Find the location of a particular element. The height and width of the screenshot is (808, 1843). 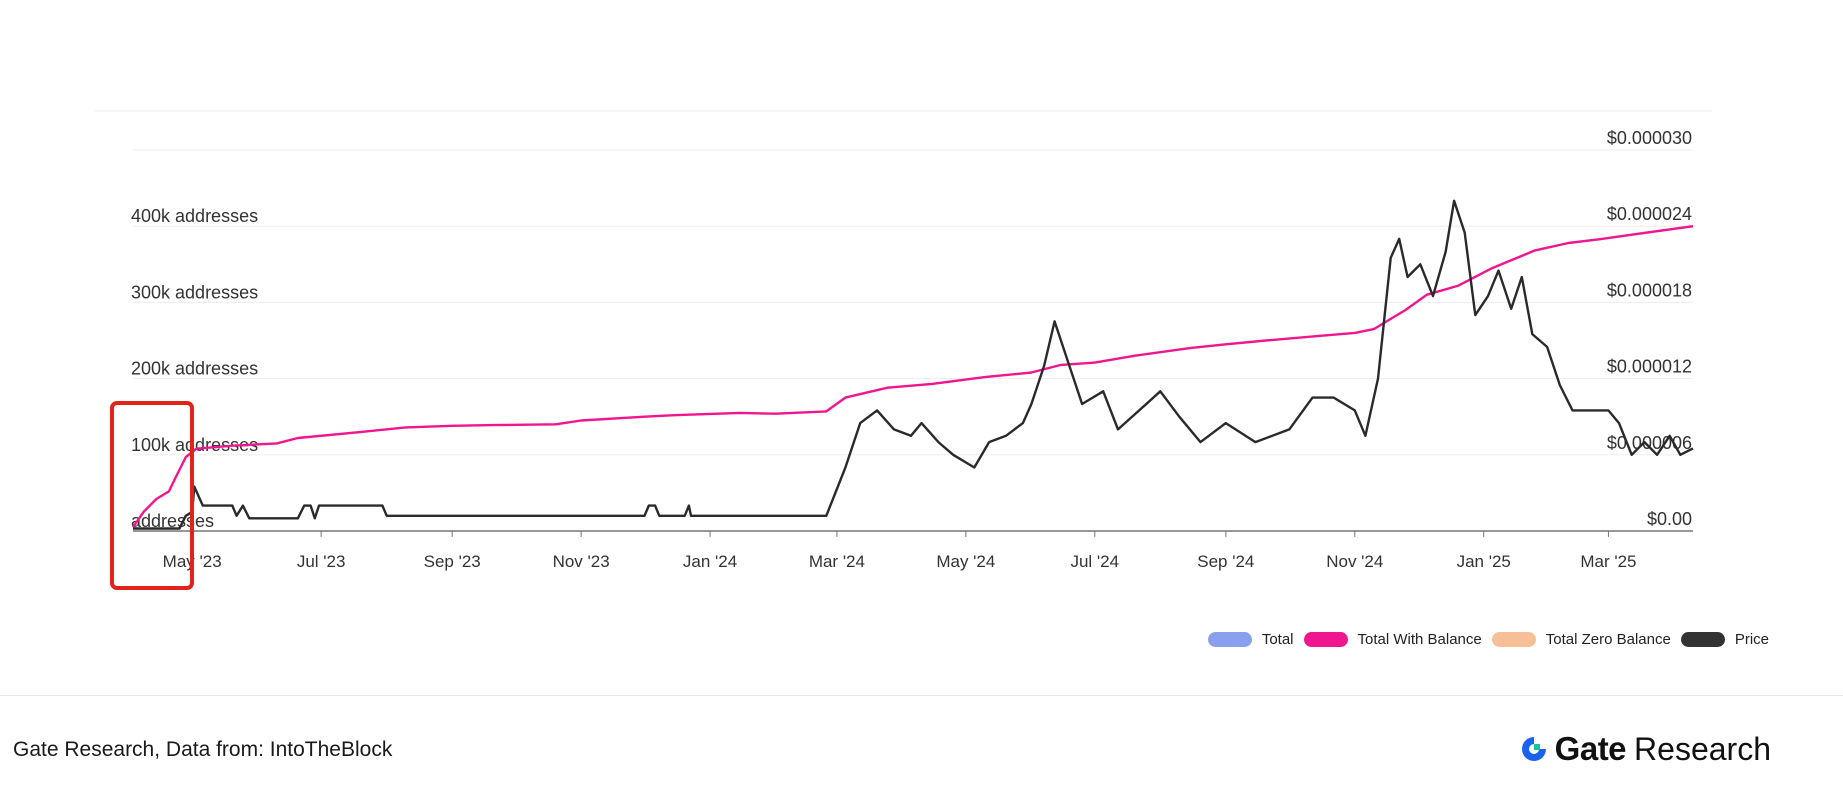

right-axis-label: $0.000018 is located at coordinates (1649, 290).